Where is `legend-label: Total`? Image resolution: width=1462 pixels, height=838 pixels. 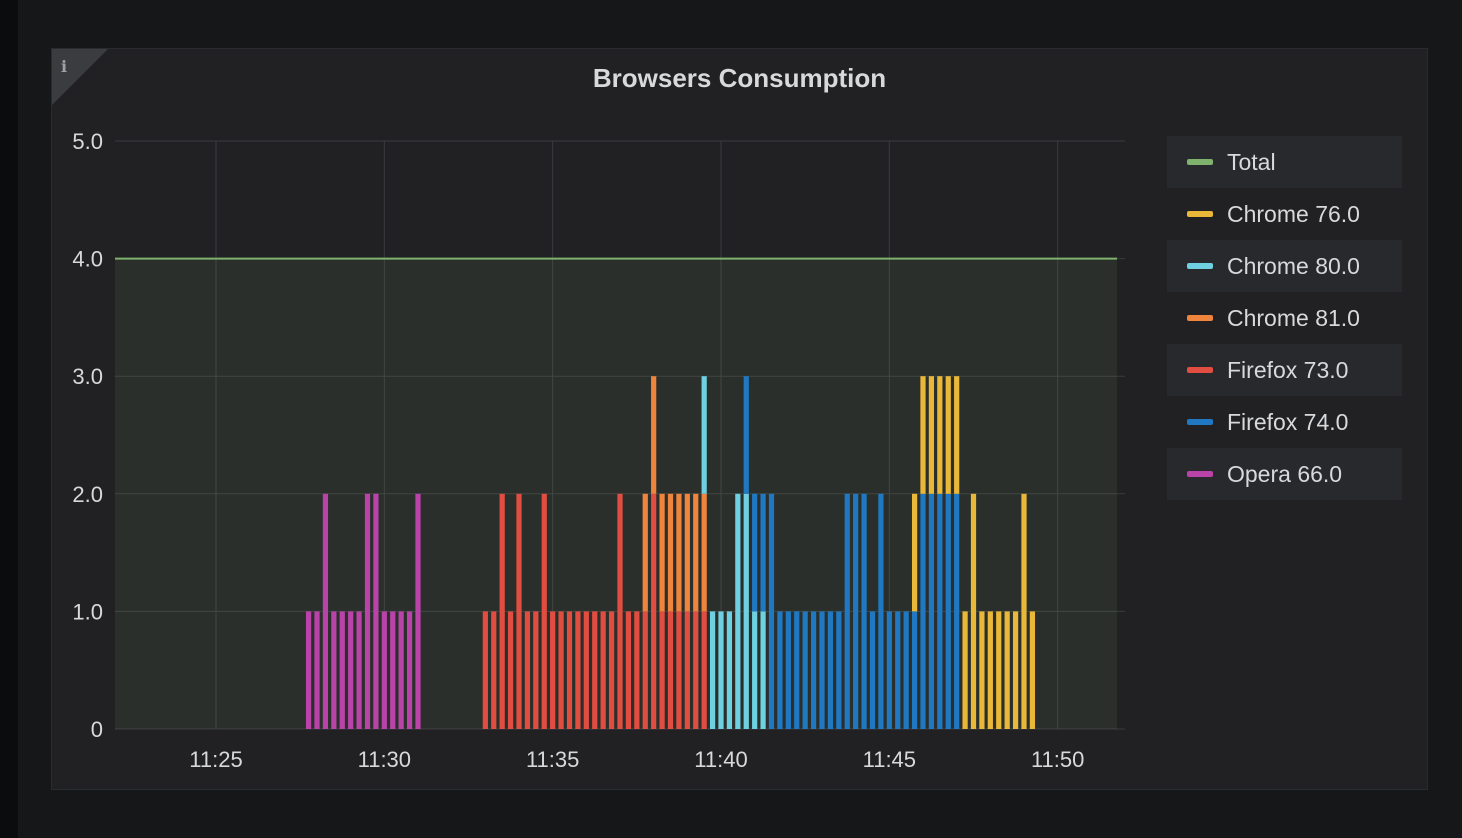
legend-label: Total is located at coordinates (1251, 161).